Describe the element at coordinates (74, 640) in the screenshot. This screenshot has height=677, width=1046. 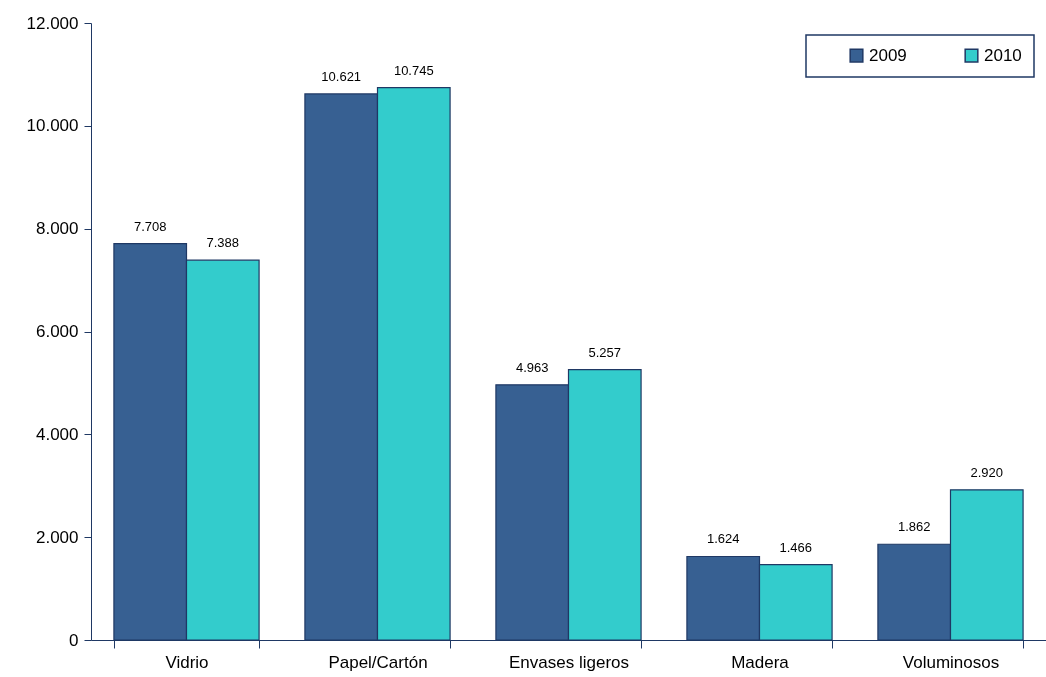
I see `y-tick-label: 0` at that location.